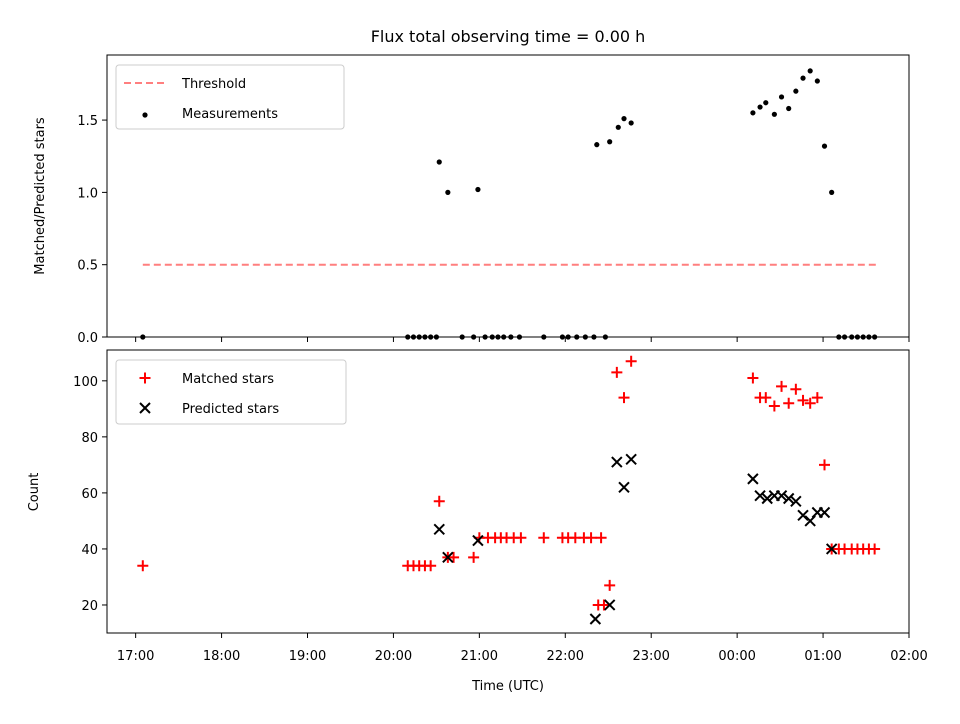 This screenshot has width=960, height=724. Describe the element at coordinates (87, 266) in the screenshot. I see `y-tick-label: 0.5` at that location.